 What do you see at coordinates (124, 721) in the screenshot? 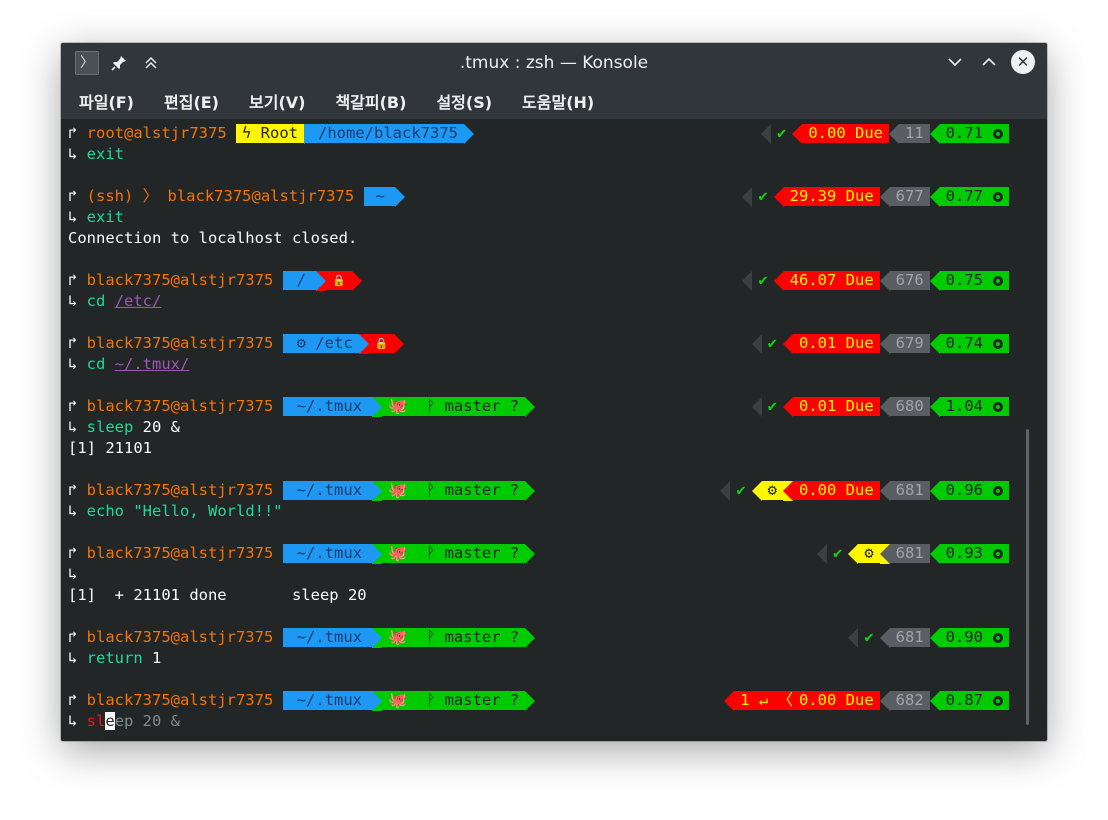
I see `input-line: ↳ sleep 20 &` at bounding box center [124, 721].